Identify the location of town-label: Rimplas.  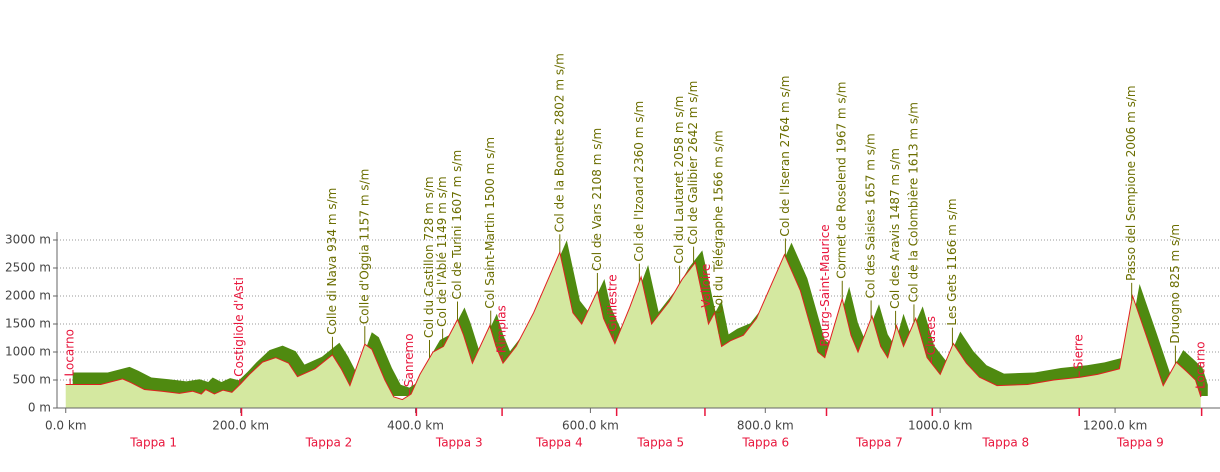
(502, 329).